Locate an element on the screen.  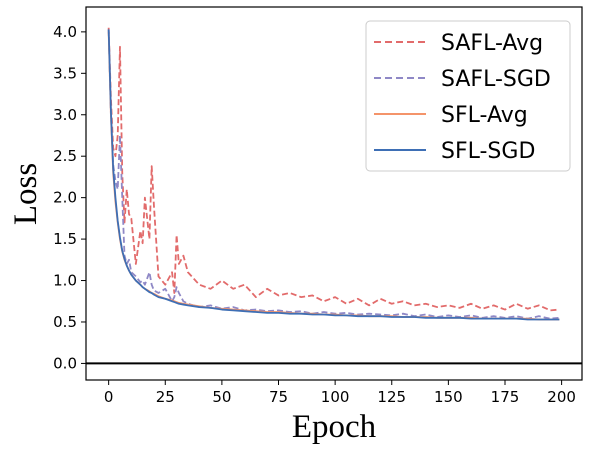
y-tick-label: 3.0 is located at coordinates (65, 115).